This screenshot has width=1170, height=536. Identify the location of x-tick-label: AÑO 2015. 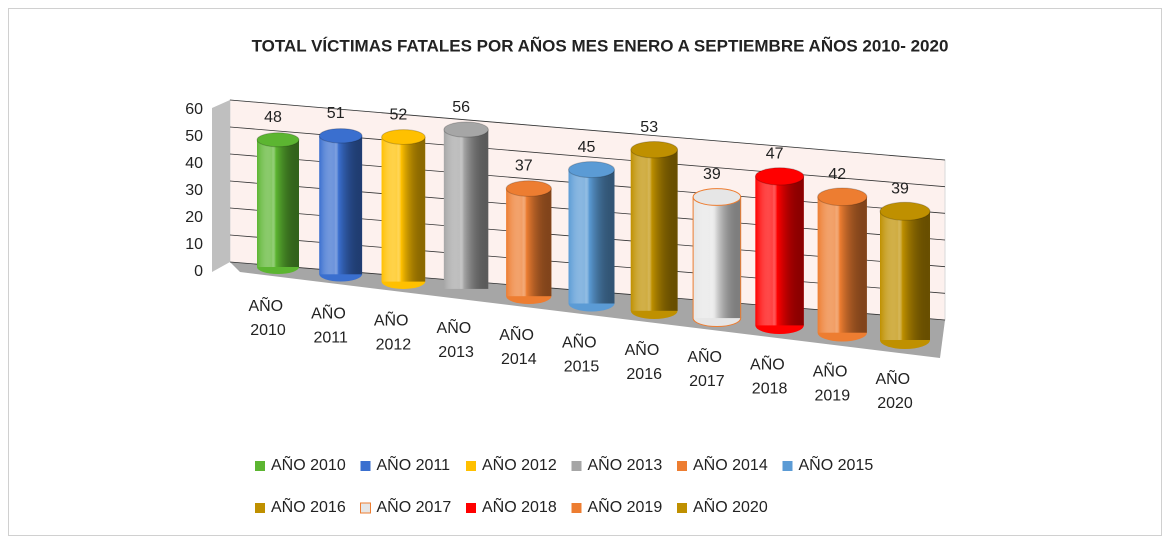
(581, 354).